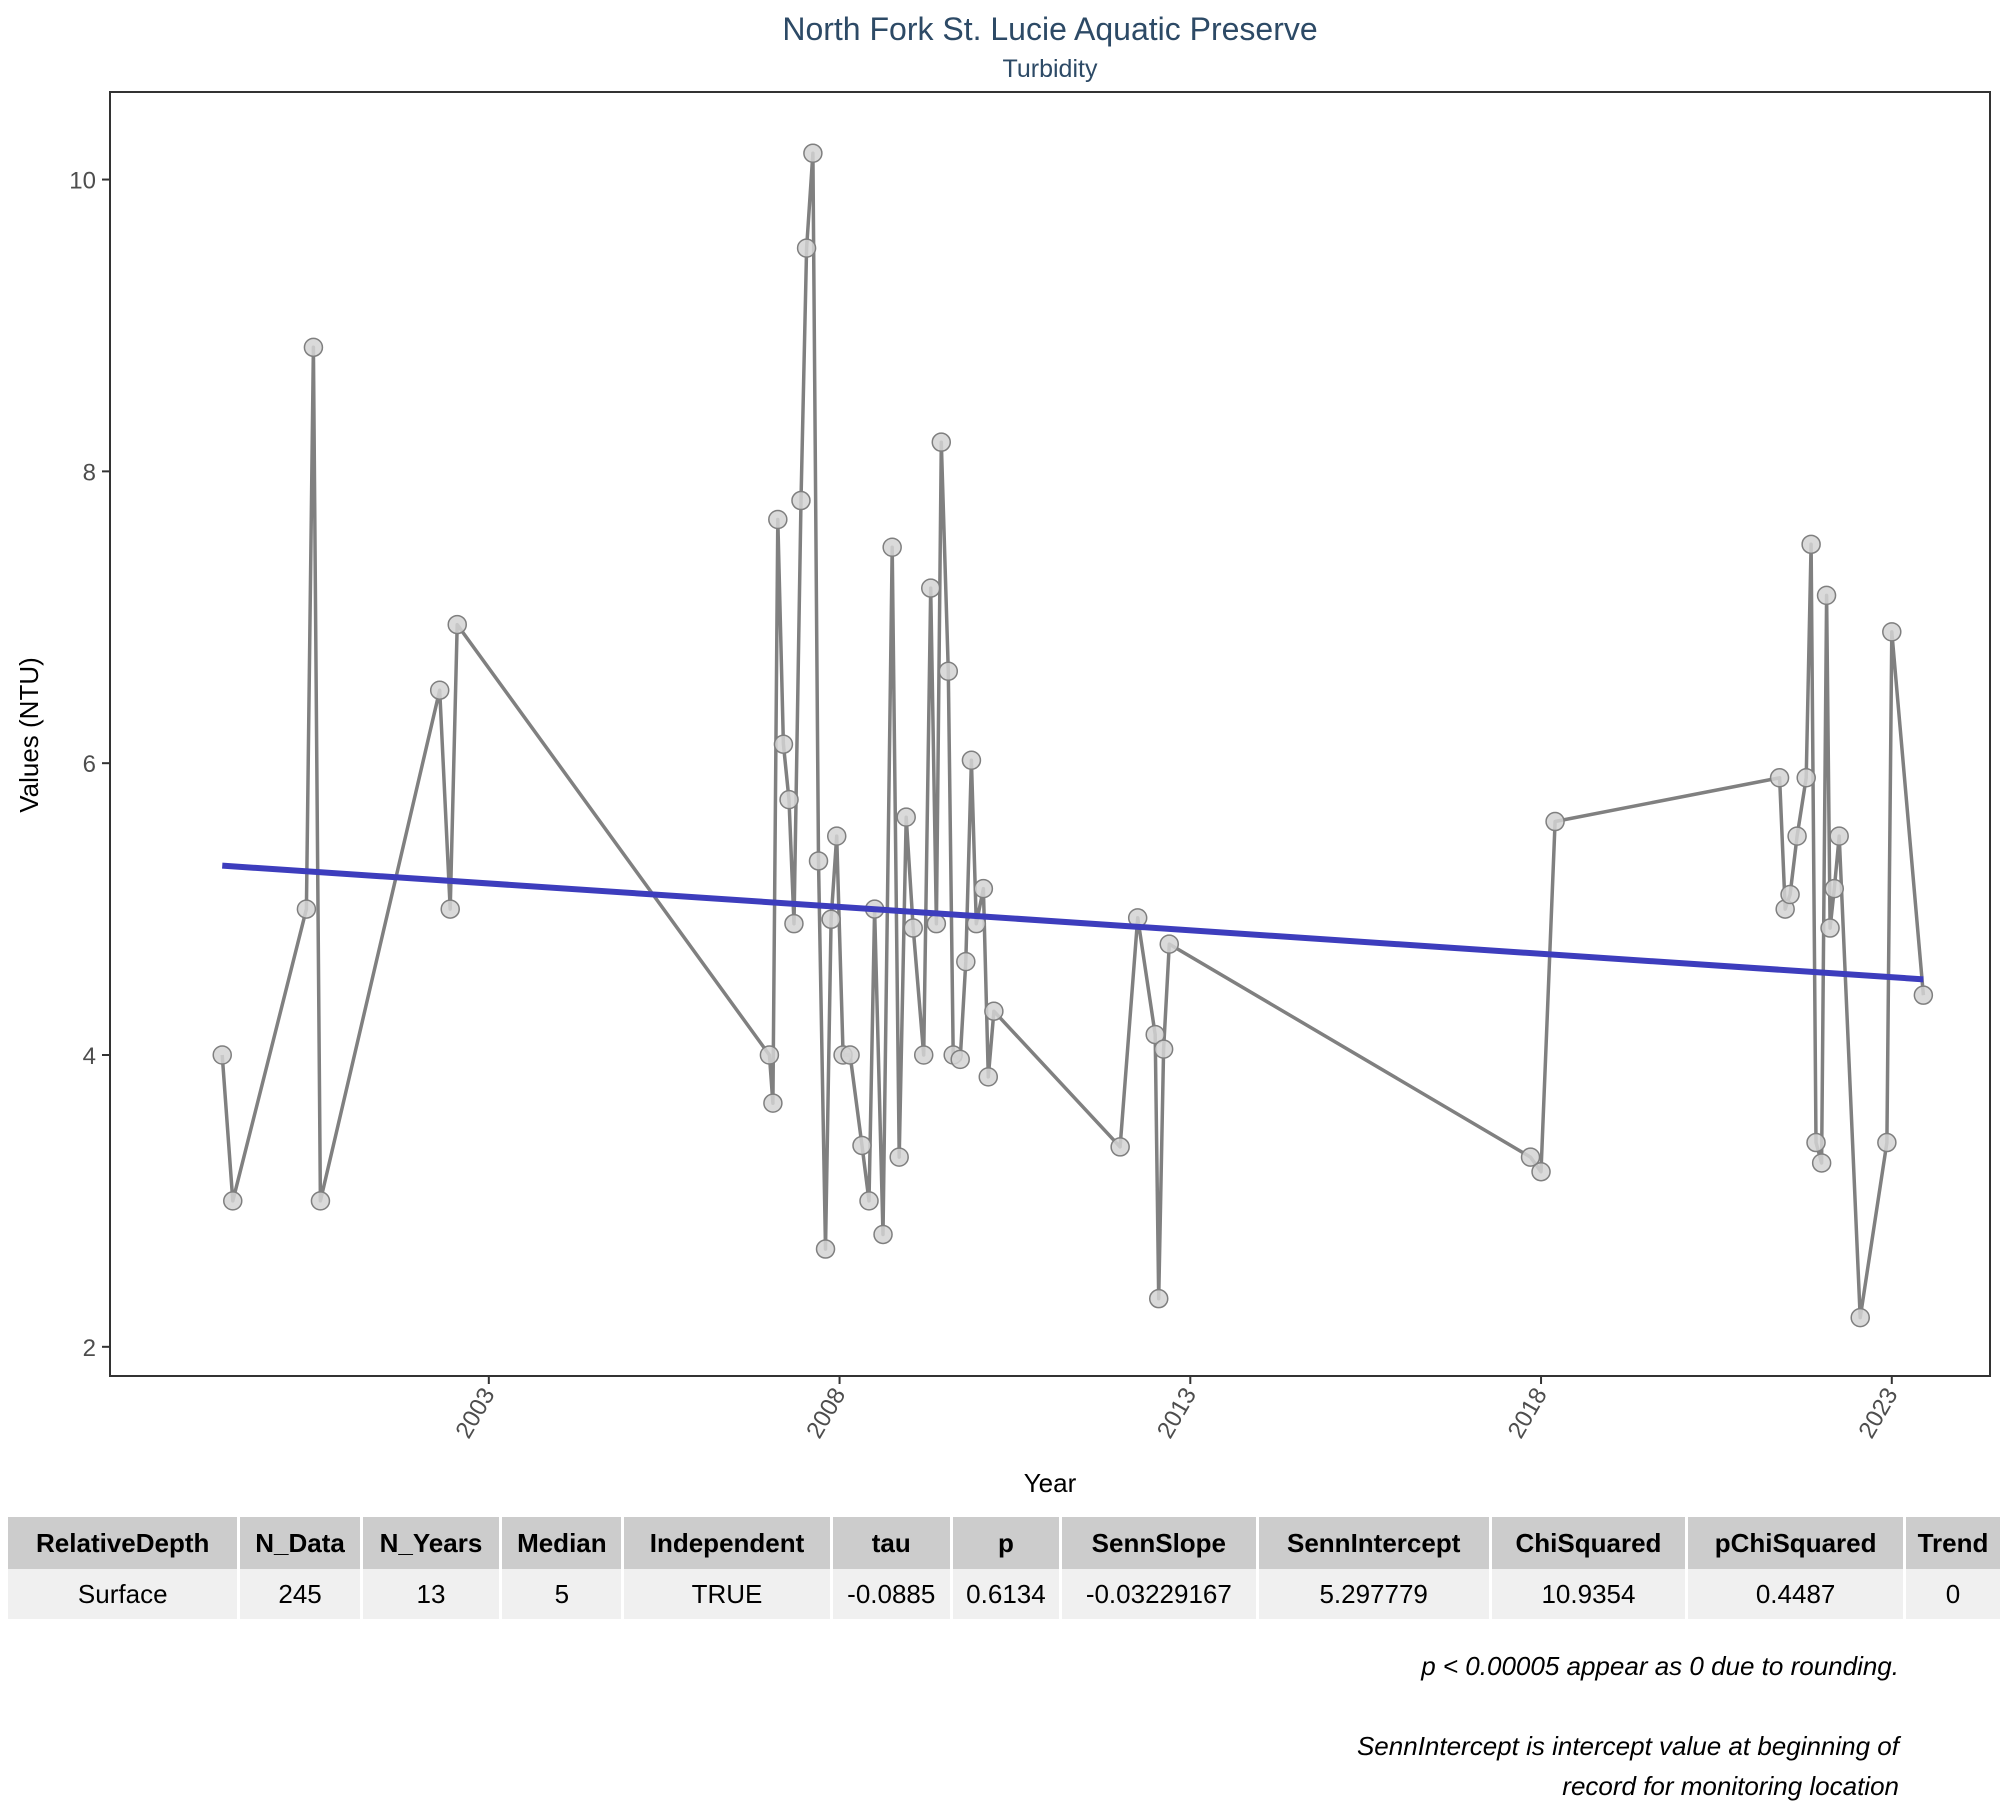 Image resolution: width=2000 pixels, height=1806 pixels. Describe the element at coordinates (1589, 1594) in the screenshot. I see `table-cell: 10.9354` at that location.